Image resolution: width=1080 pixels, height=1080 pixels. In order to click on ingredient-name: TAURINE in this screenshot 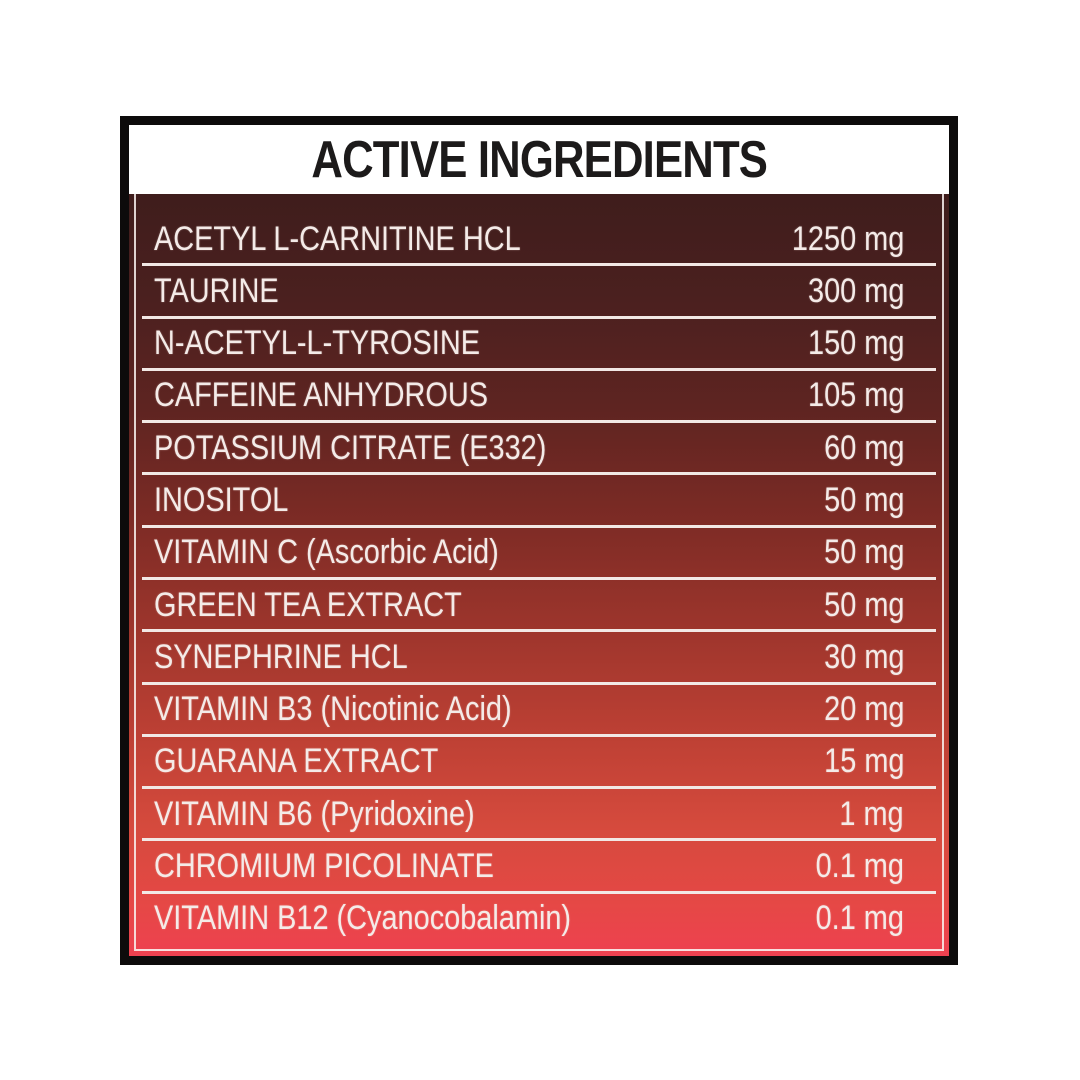, I will do `click(216, 290)`.